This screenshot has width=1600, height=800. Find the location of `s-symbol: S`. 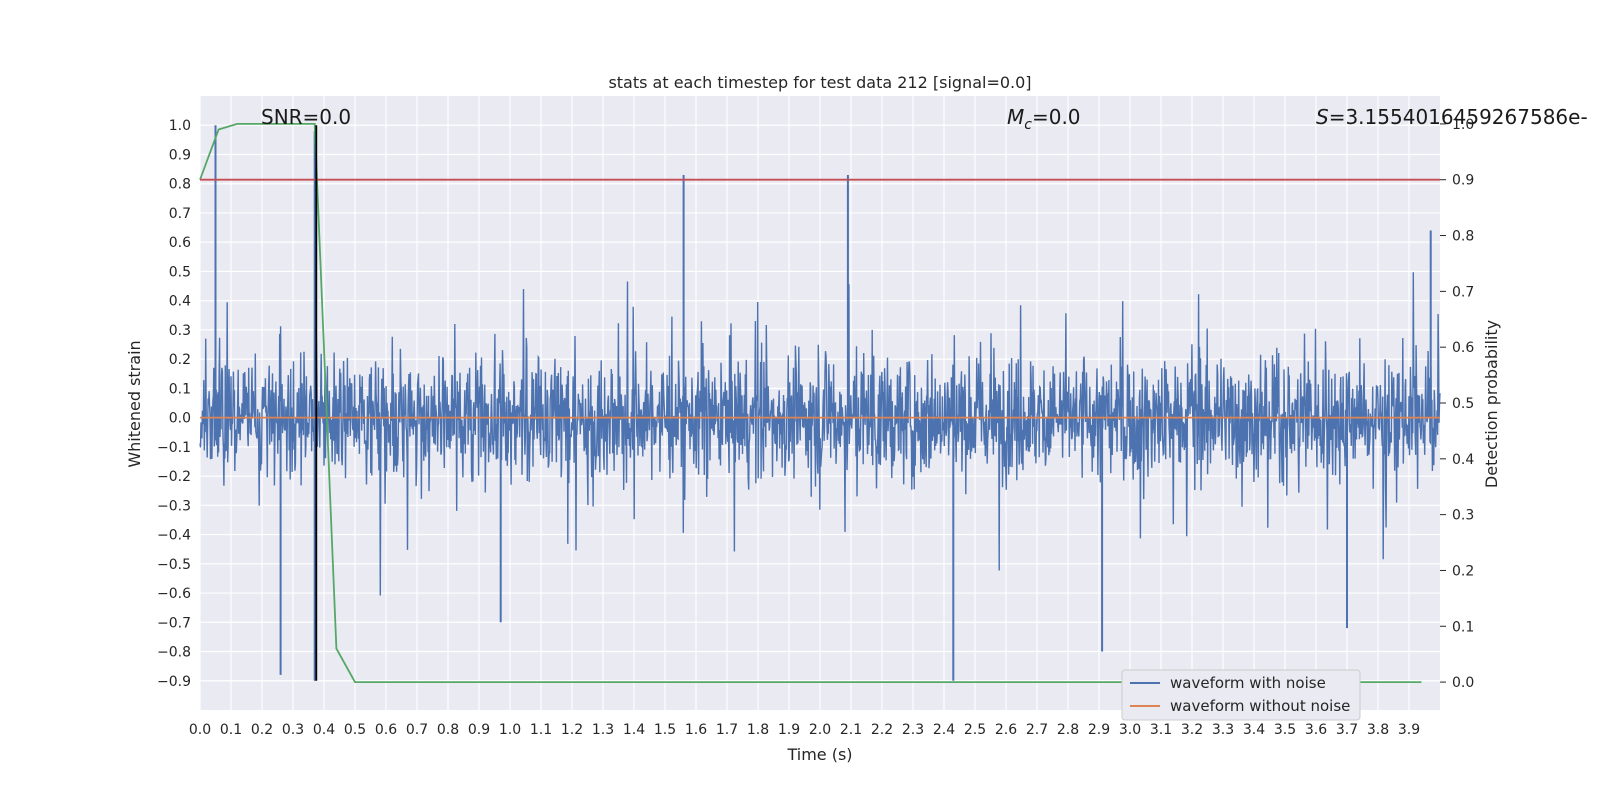

s-symbol: S is located at coordinates (1322, 117).